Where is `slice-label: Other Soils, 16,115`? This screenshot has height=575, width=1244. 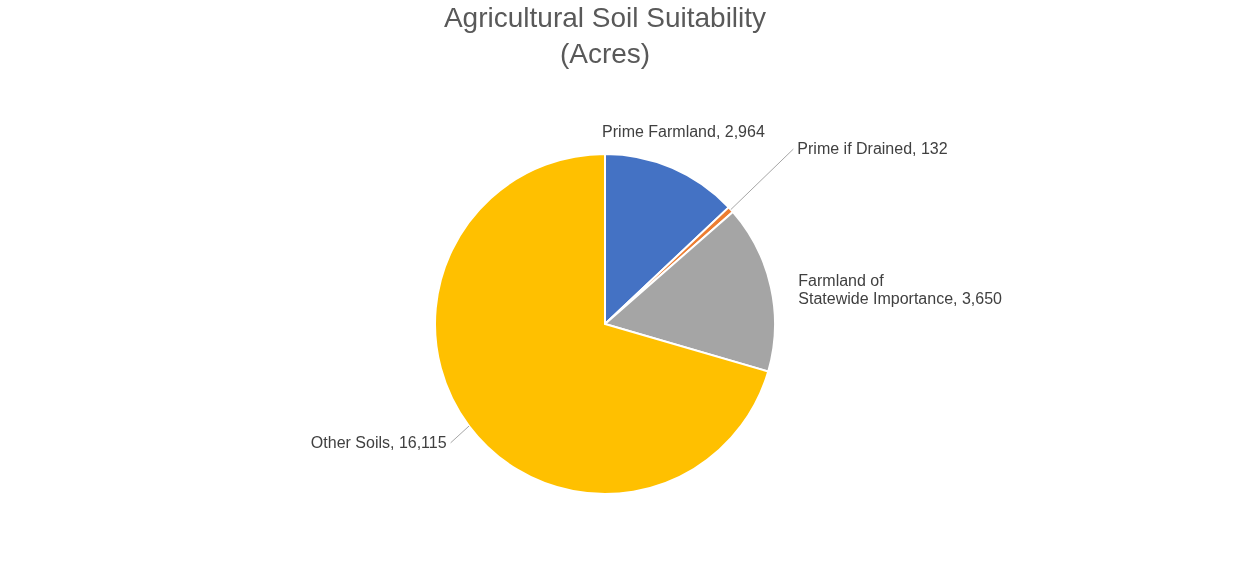
slice-label: Other Soils, 16,115 is located at coordinates (378, 442).